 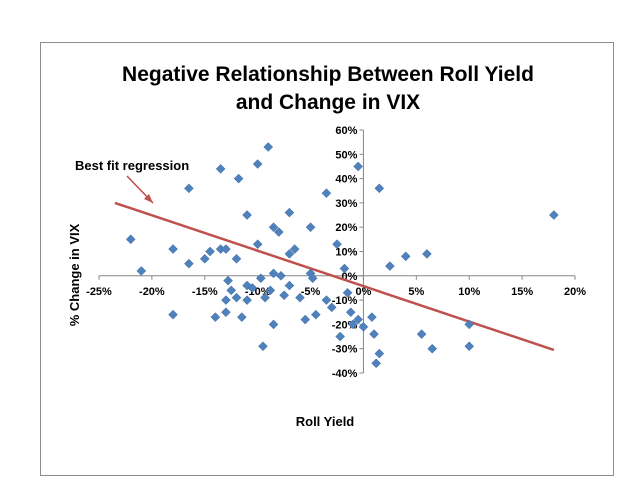 What do you see at coordinates (575, 292) in the screenshot?
I see `x-tick-label: 20%` at bounding box center [575, 292].